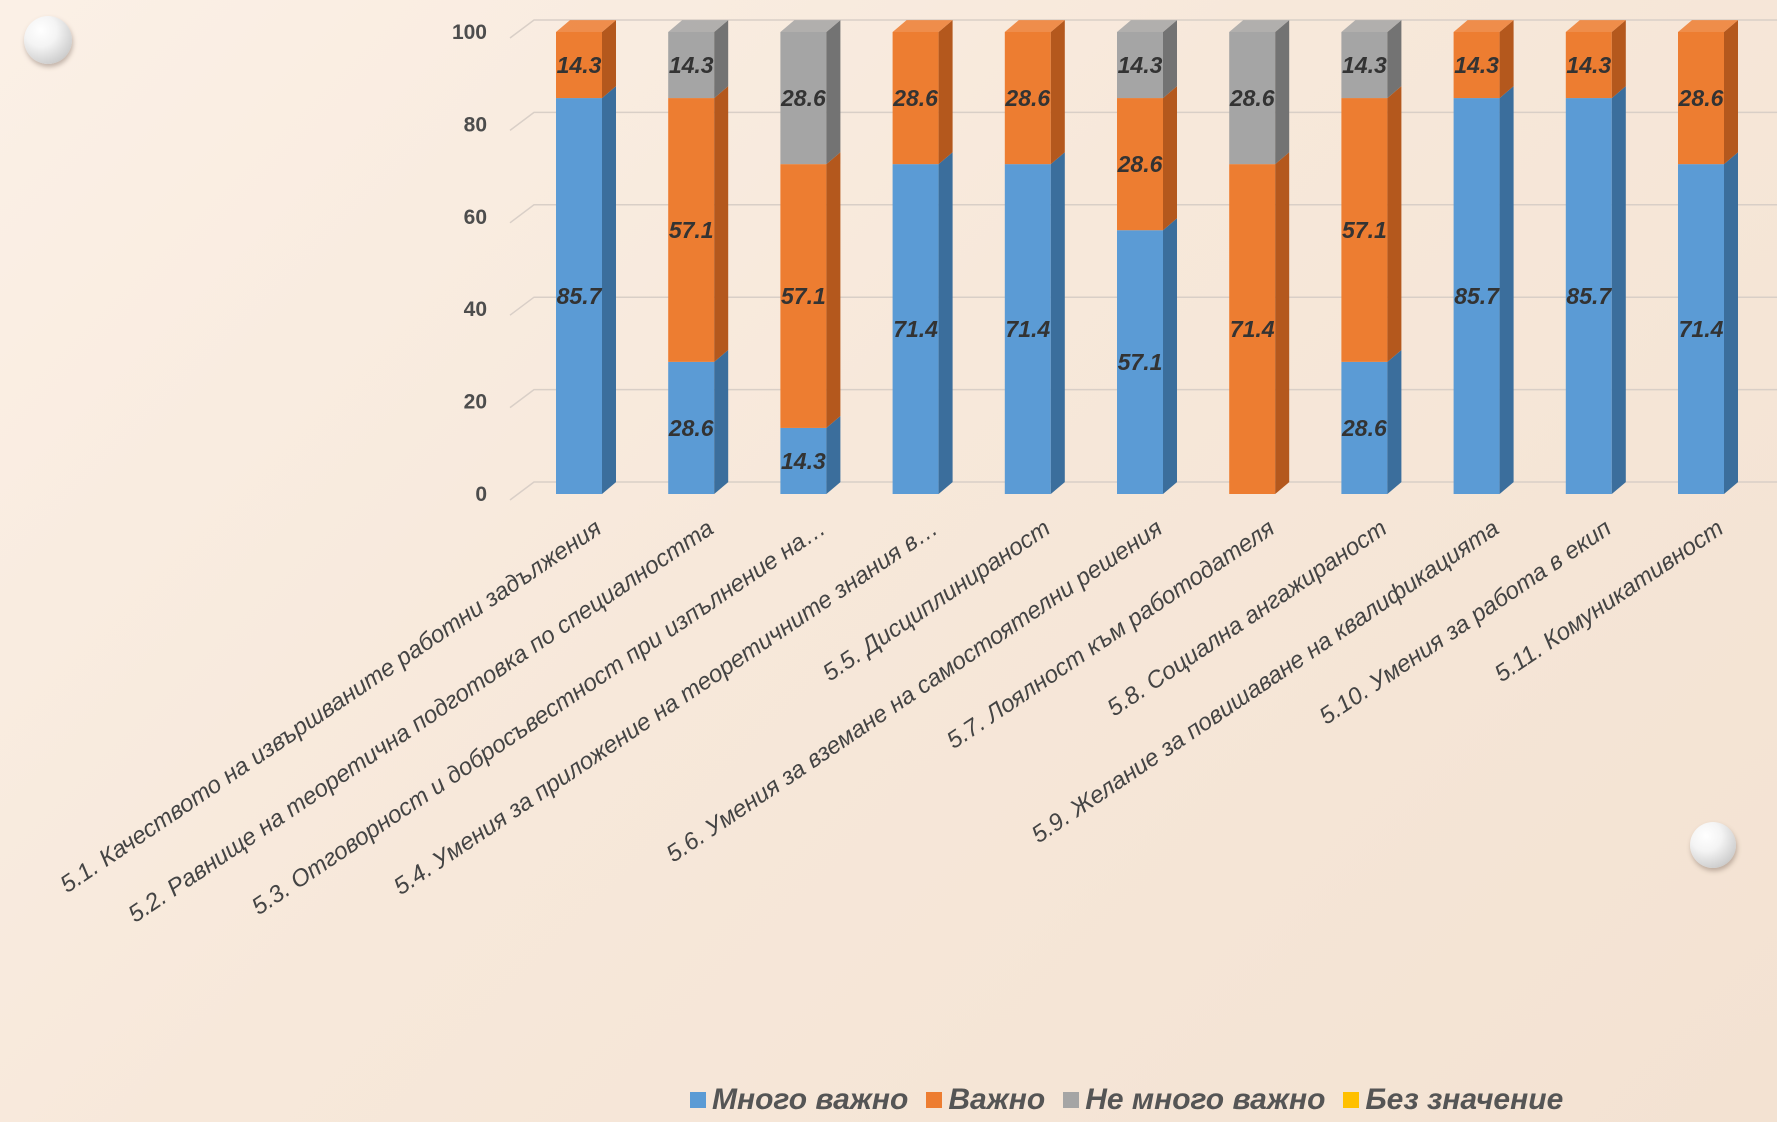  Describe the element at coordinates (1713, 845) in the screenshot. I see `decorative-bubble-right` at that location.